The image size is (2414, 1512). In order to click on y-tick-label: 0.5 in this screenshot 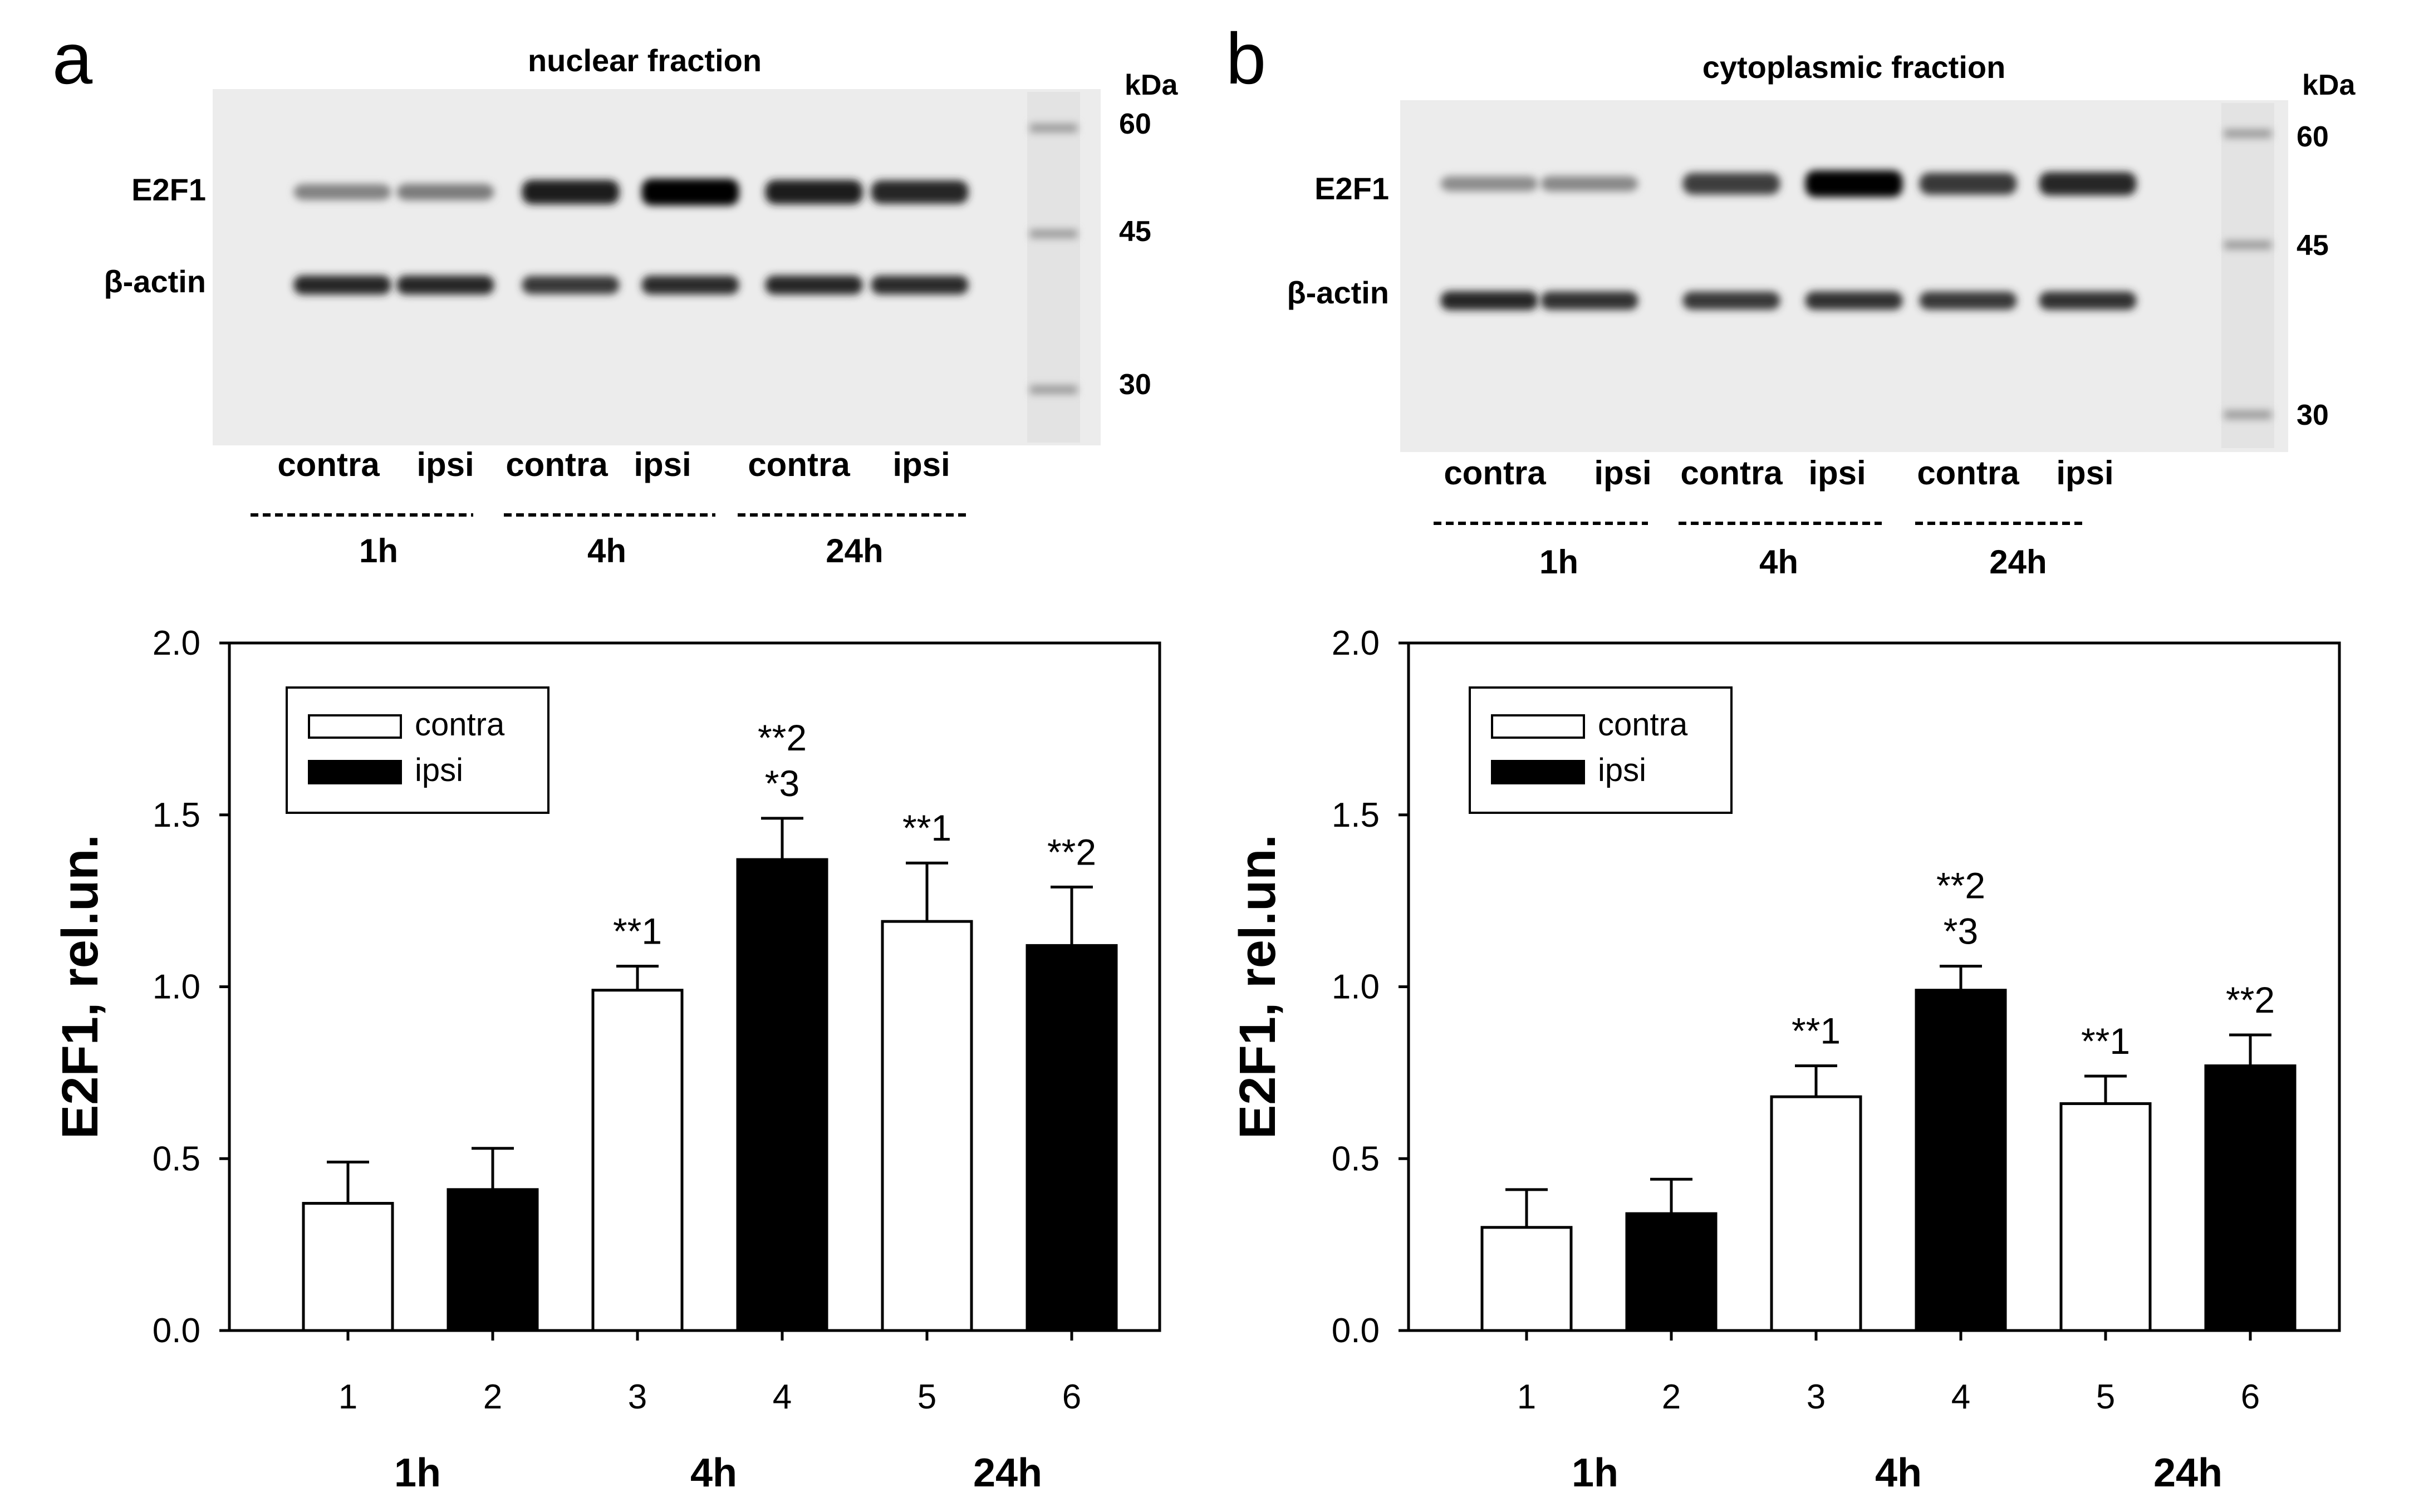, I will do `click(176, 1159)`.